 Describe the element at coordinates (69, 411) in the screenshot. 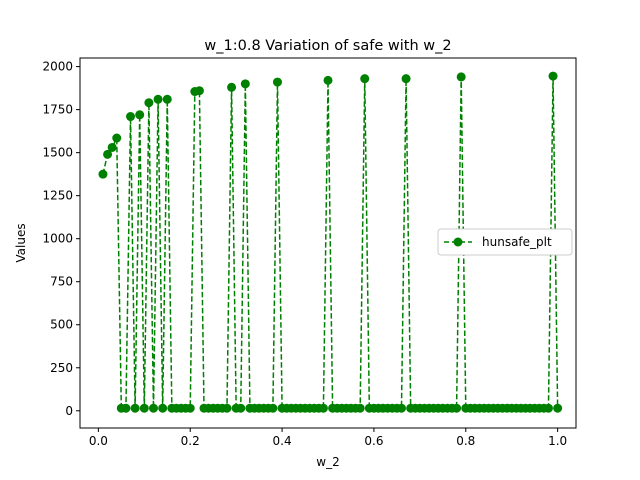

I see `y-tick-label: 0` at that location.